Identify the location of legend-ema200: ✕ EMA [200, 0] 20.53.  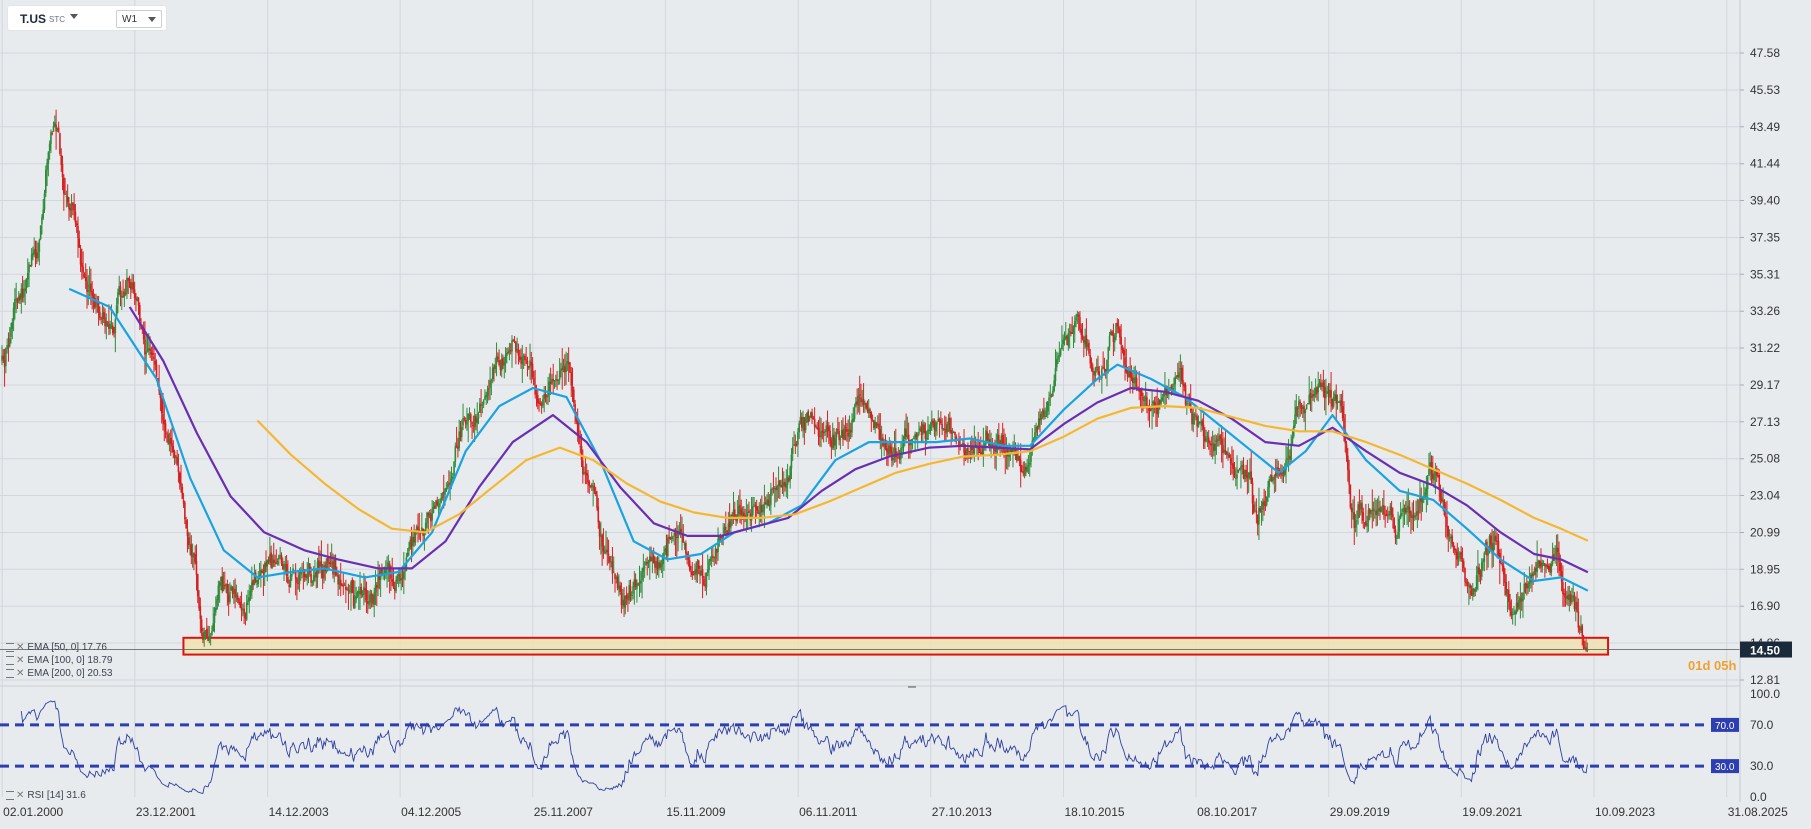
(59, 673).